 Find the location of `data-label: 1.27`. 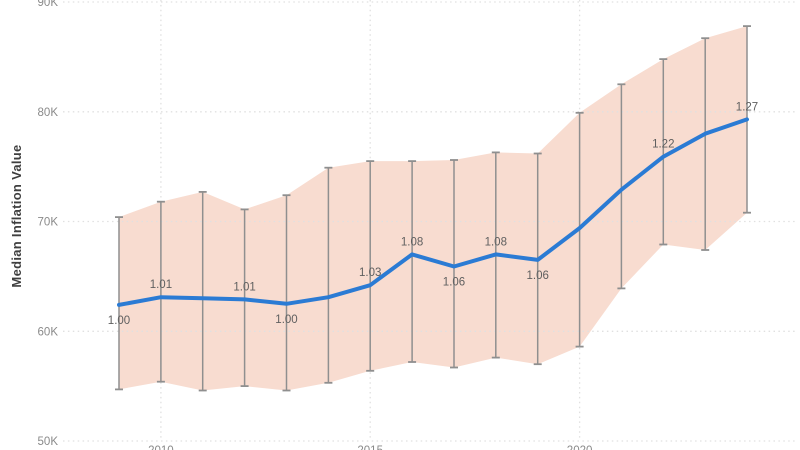

data-label: 1.27 is located at coordinates (747, 107).